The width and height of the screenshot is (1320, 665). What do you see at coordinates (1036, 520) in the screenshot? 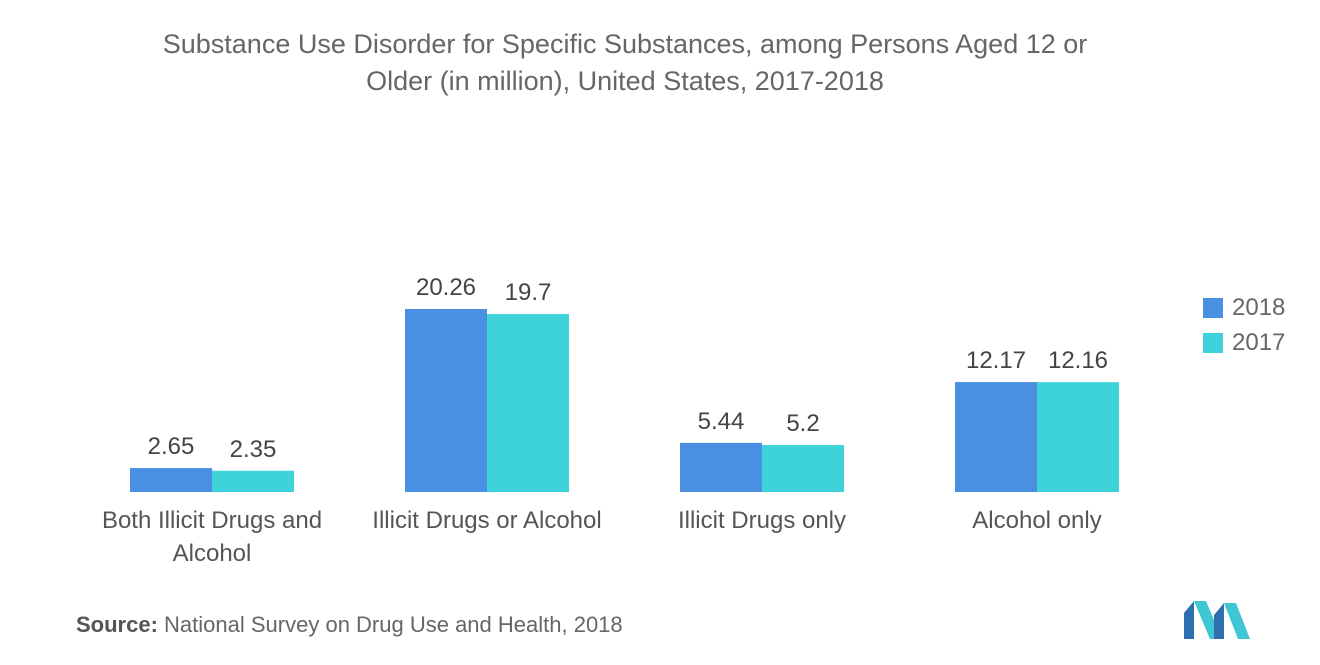
I see `category-label-3-line-0: Alcohol only` at bounding box center [1036, 520].